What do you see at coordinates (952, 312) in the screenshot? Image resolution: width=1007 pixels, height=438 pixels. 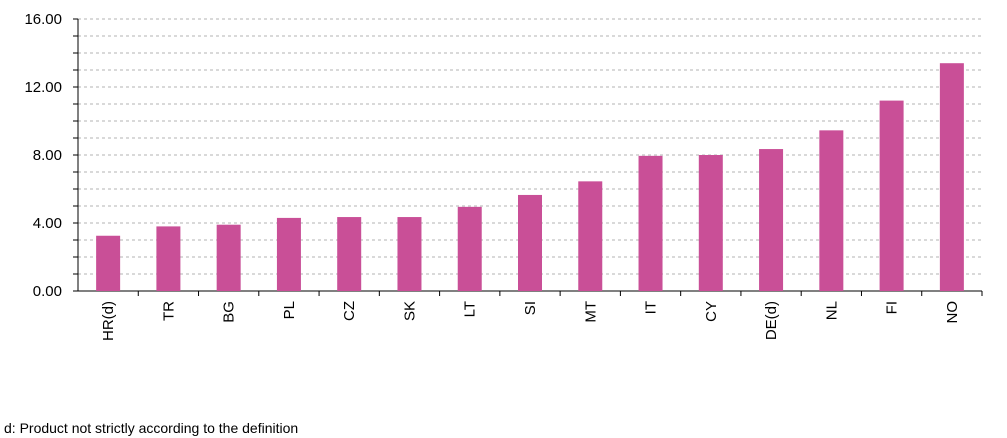 I see `x-tick-label: NO` at bounding box center [952, 312].